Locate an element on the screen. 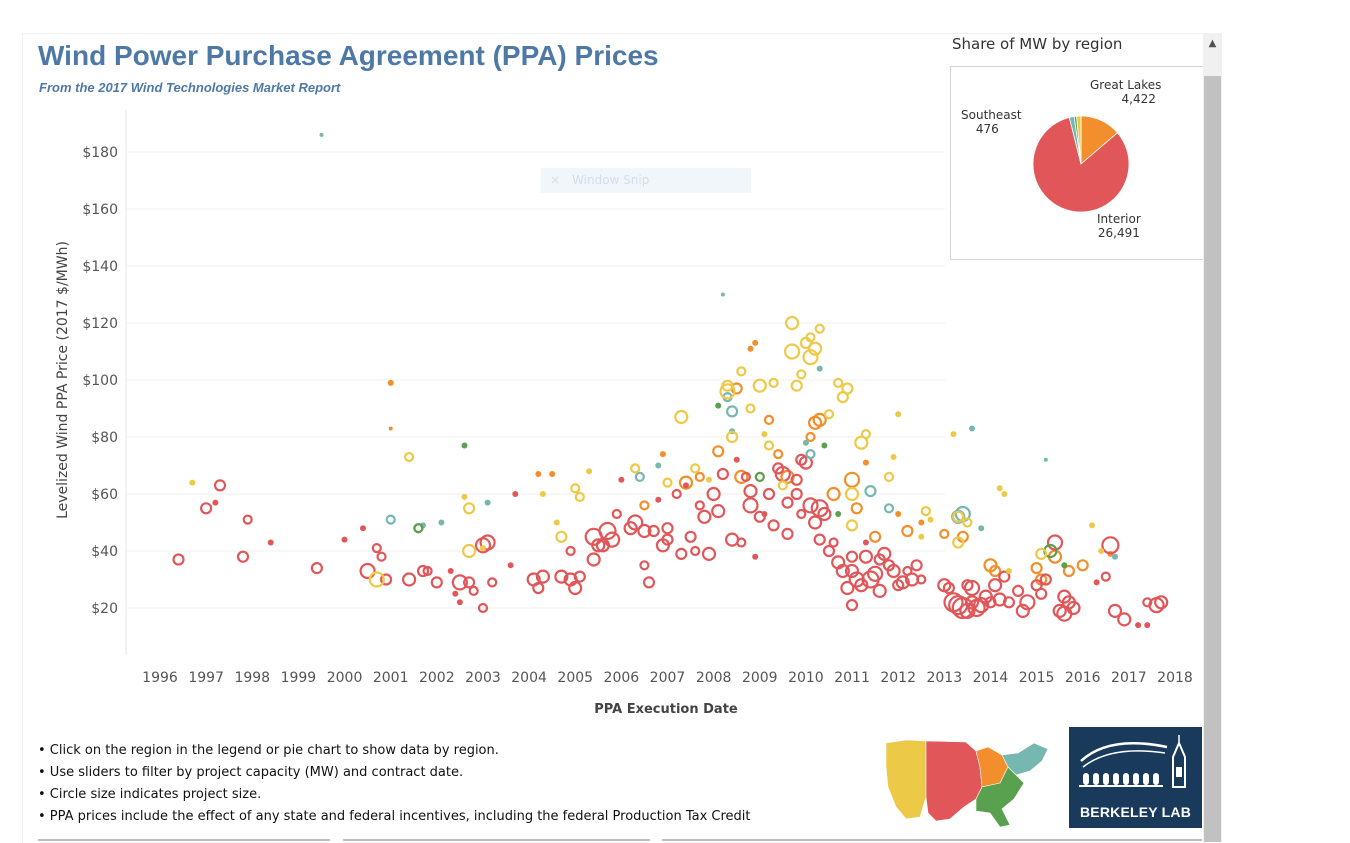 Image resolution: width=1350 pixels, height=843 pixels. us-region-map is located at coordinates (969, 783).